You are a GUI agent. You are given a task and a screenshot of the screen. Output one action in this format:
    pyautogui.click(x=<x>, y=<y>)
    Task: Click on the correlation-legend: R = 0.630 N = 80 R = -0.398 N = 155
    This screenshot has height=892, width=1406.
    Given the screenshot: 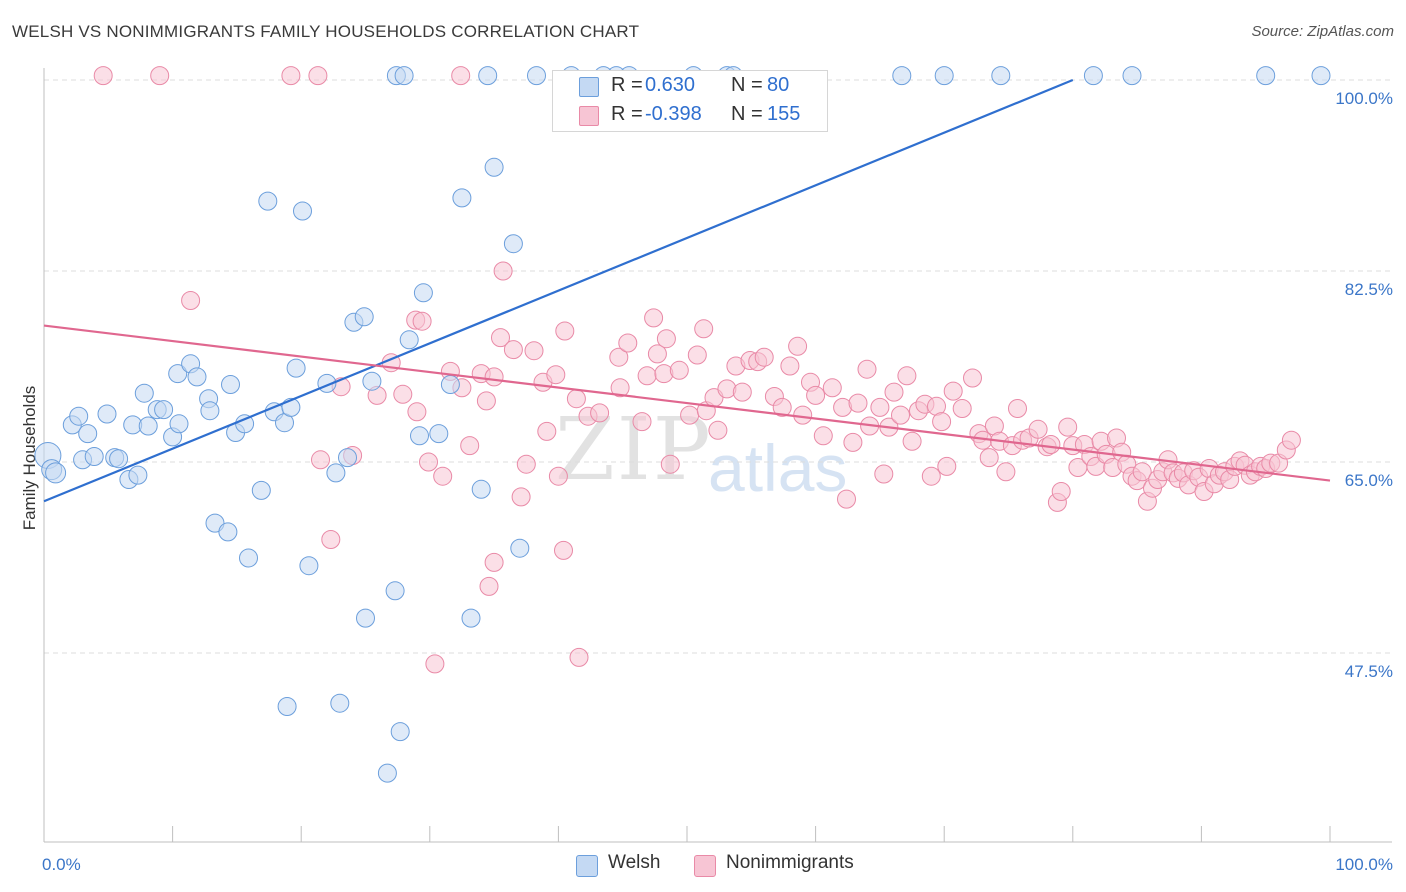 What is the action you would take?
    pyautogui.click(x=690, y=101)
    